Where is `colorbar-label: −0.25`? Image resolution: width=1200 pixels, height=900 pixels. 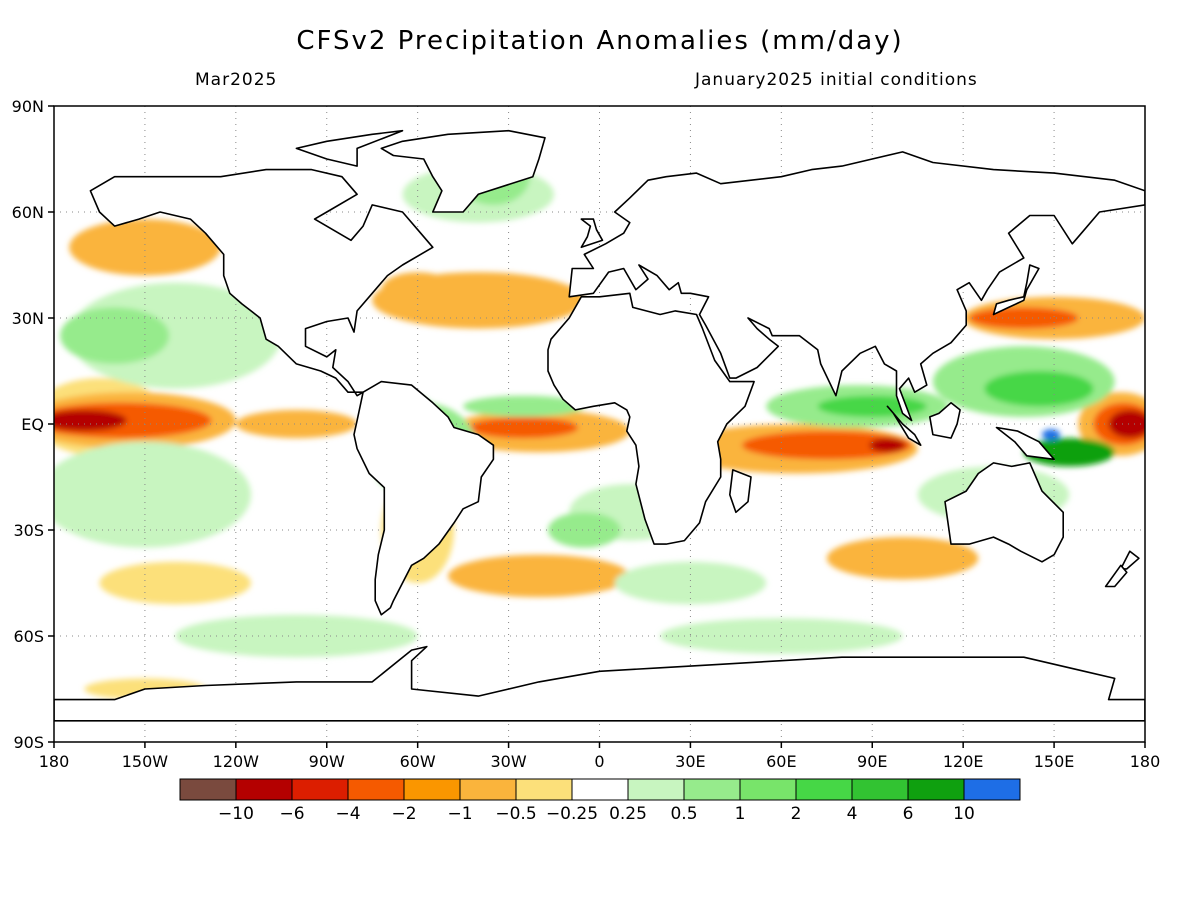
colorbar-label: −0.25 is located at coordinates (572, 814).